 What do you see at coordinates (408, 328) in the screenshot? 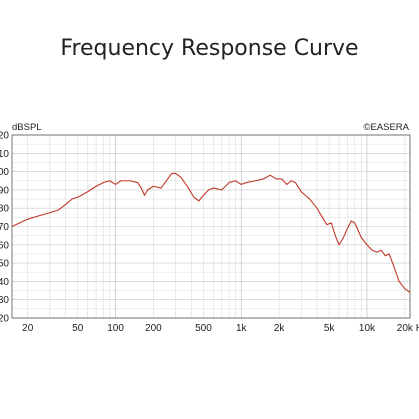
I see `x-tick-label: 20k Hz` at bounding box center [408, 328].